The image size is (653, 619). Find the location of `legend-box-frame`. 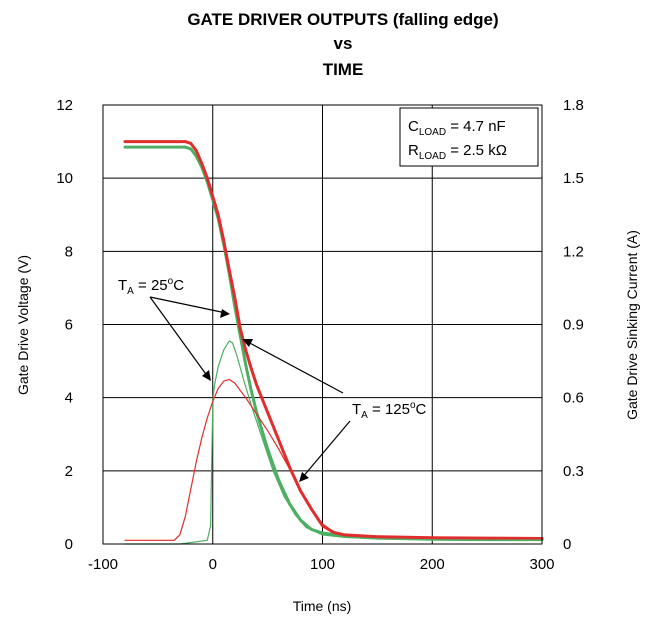

legend-box-frame is located at coordinates (469, 137).